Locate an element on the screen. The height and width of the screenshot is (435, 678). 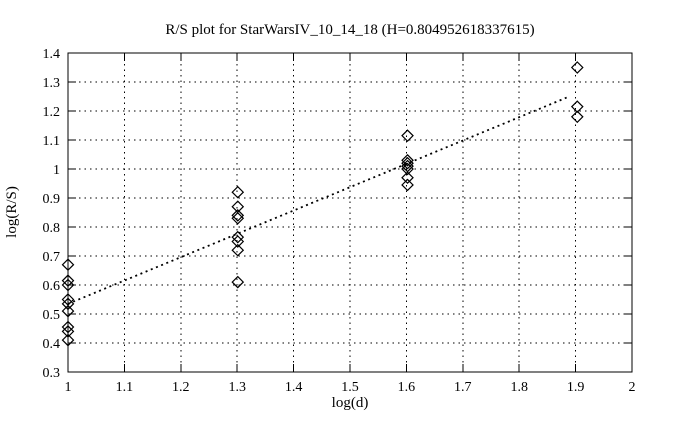
y-tick-label: 0.4 is located at coordinates (52, 344).